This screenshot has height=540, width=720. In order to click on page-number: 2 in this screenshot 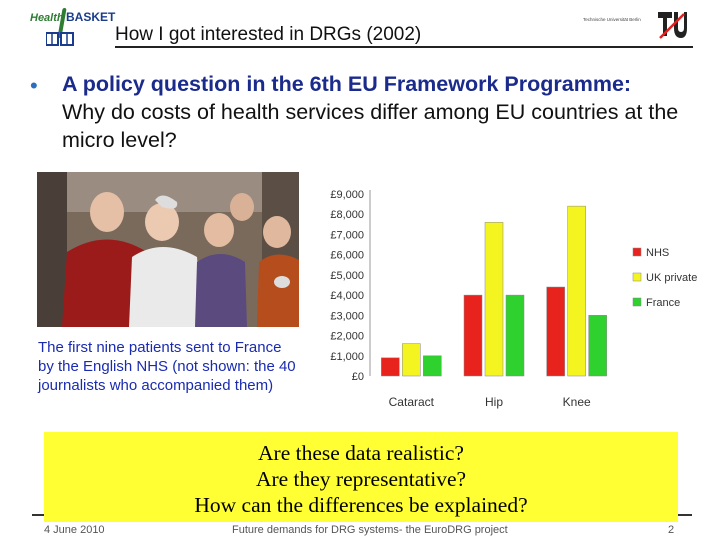, I will do `click(671, 530)`.